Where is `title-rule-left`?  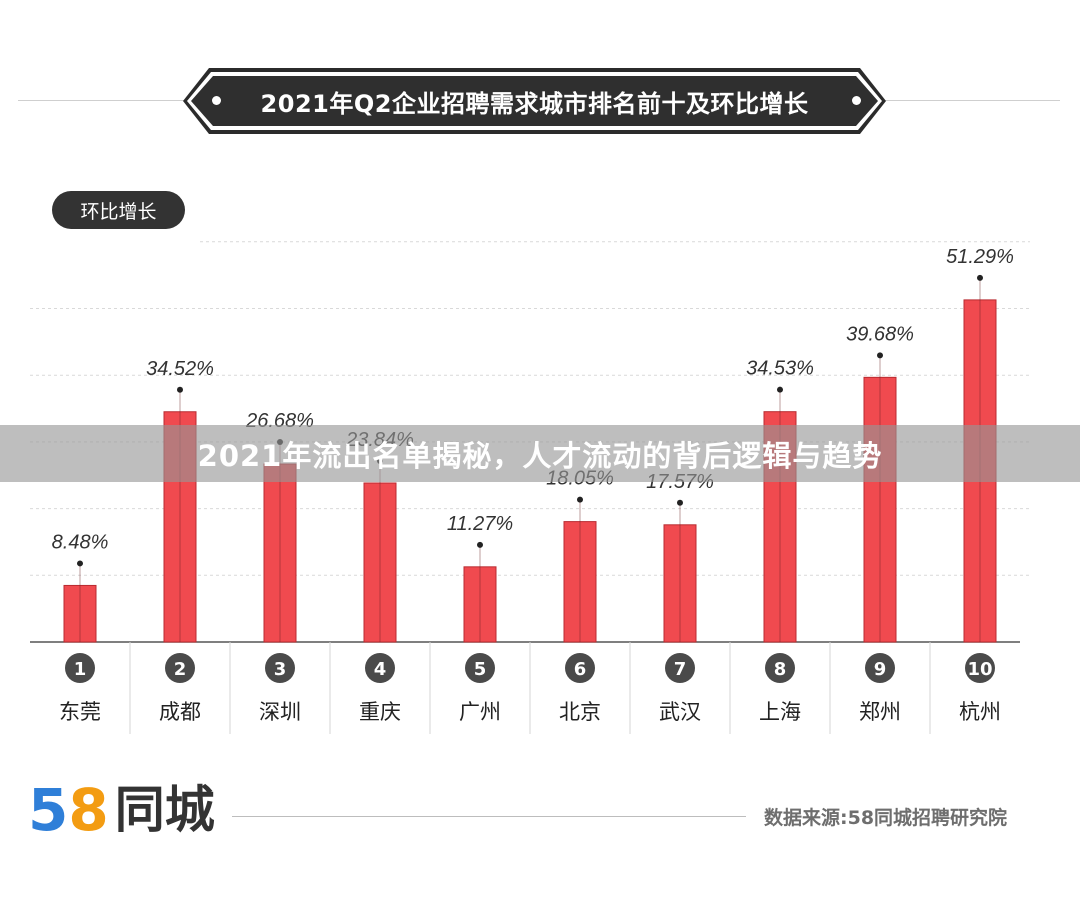
title-rule-left is located at coordinates (103, 100).